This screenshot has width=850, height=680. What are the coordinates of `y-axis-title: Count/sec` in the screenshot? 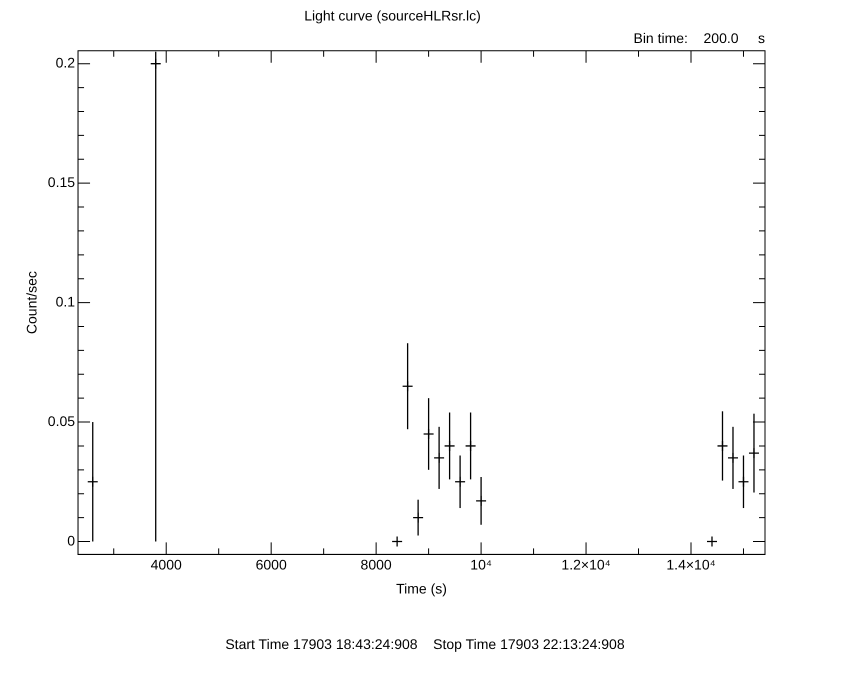 It's located at (31, 302).